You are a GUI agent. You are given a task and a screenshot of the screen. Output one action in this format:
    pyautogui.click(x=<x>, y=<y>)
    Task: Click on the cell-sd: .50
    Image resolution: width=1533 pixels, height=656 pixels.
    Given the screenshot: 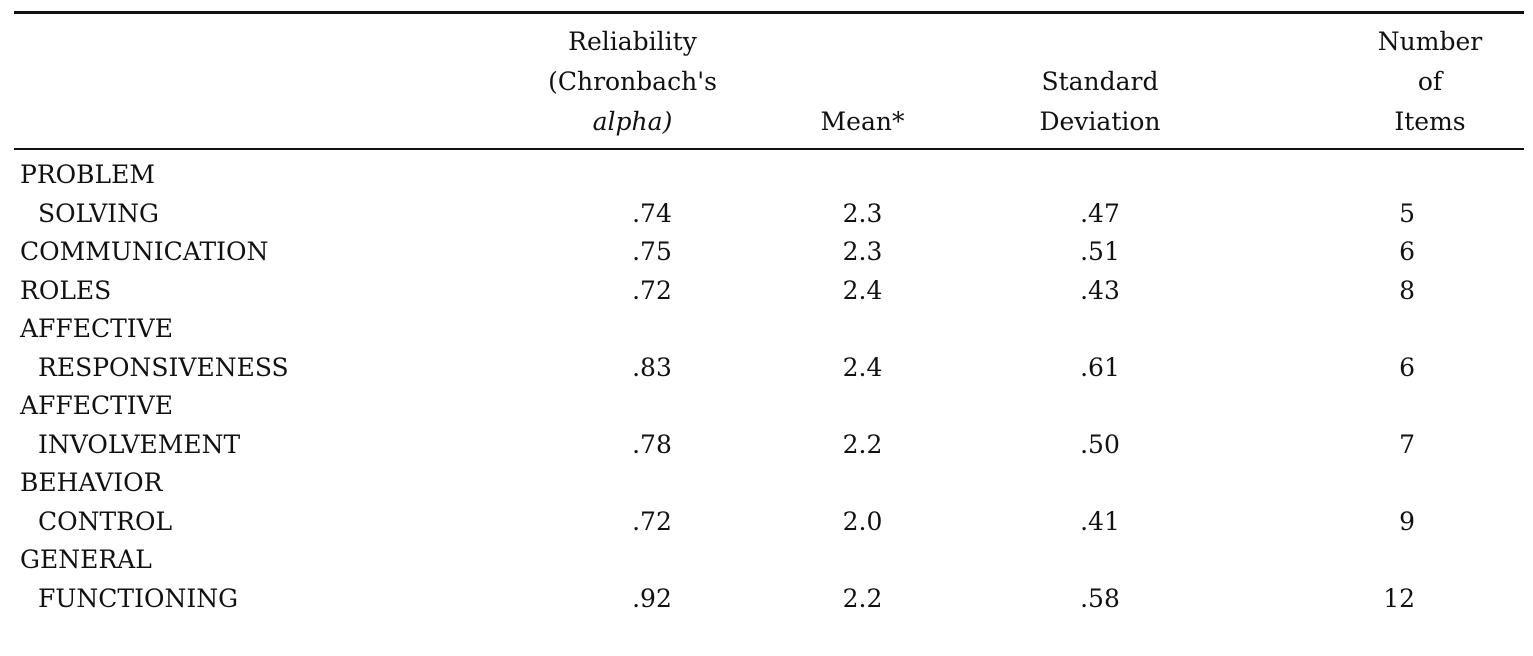 What is the action you would take?
    pyautogui.click(x=1100, y=444)
    